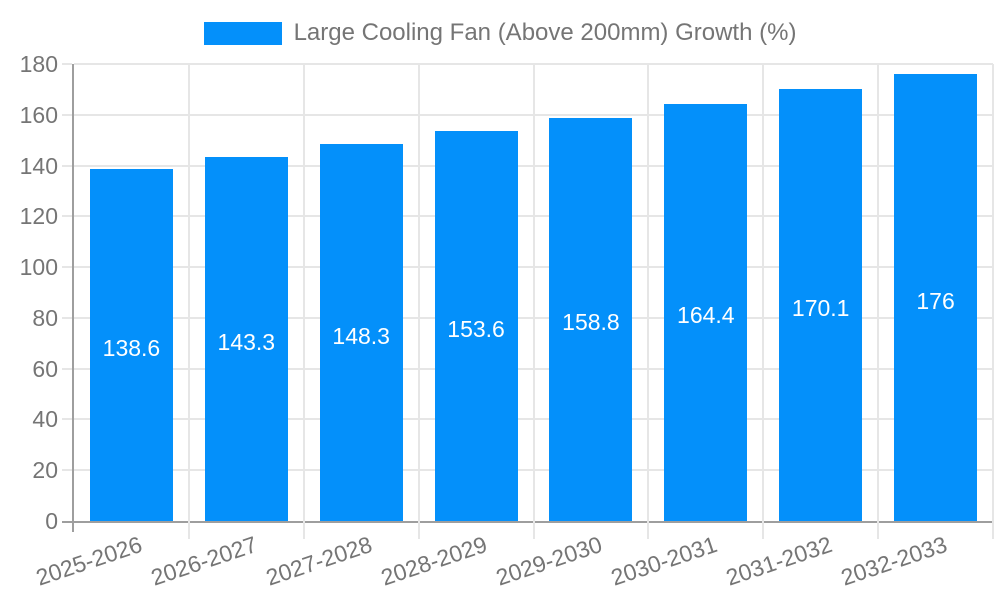 The height and width of the screenshot is (600, 1000). Describe the element at coordinates (204, 561) in the screenshot. I see `x-tick-label: 2026-2027` at that location.